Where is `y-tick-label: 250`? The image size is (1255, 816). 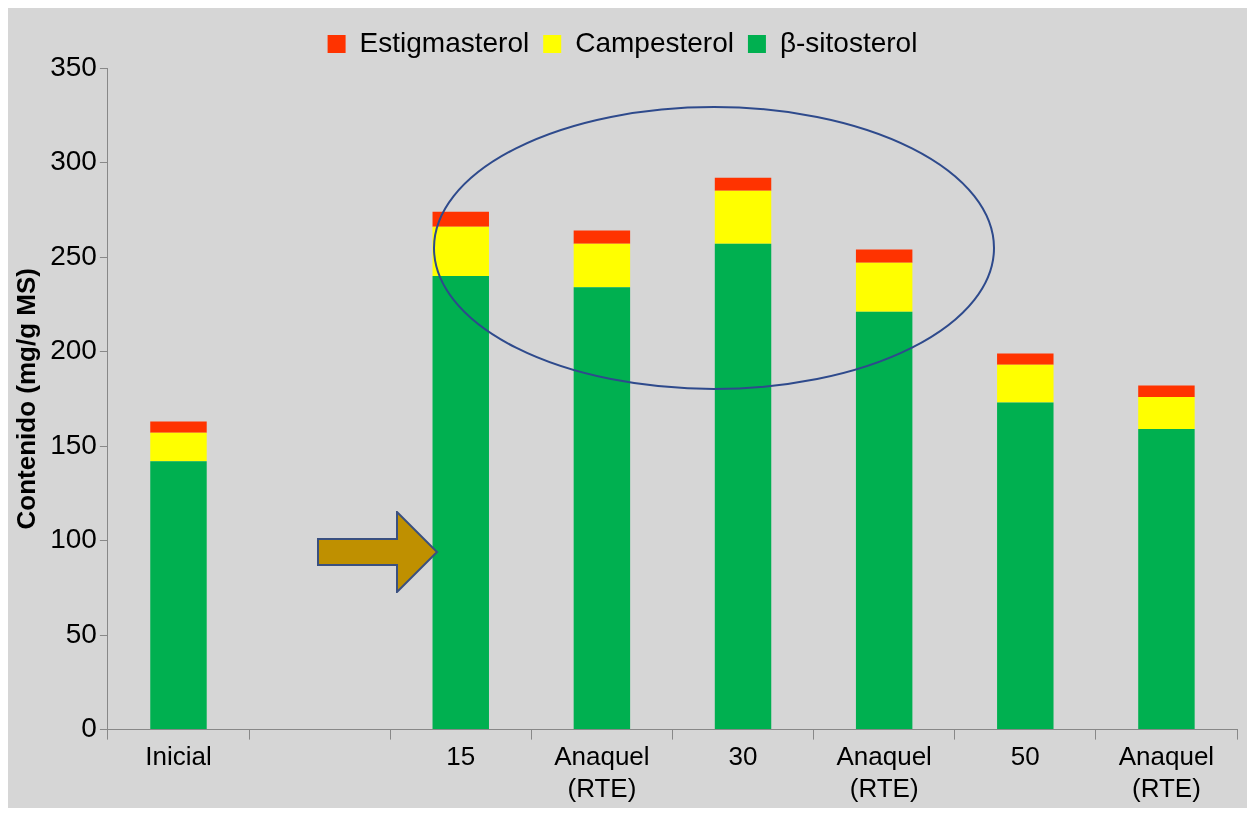 y-tick-label: 250 is located at coordinates (73, 255).